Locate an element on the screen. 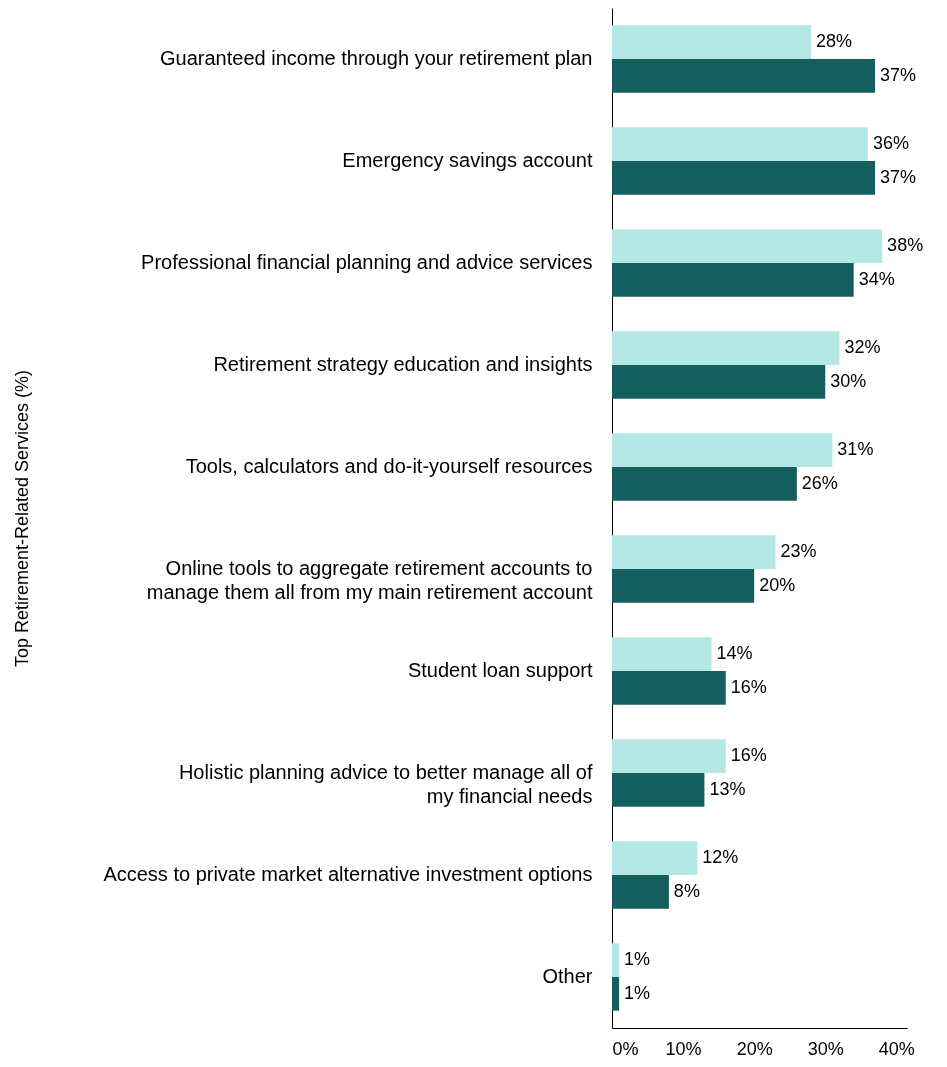 Image resolution: width=947 pixels, height=1067 pixels. data-label: 38% is located at coordinates (905, 245).